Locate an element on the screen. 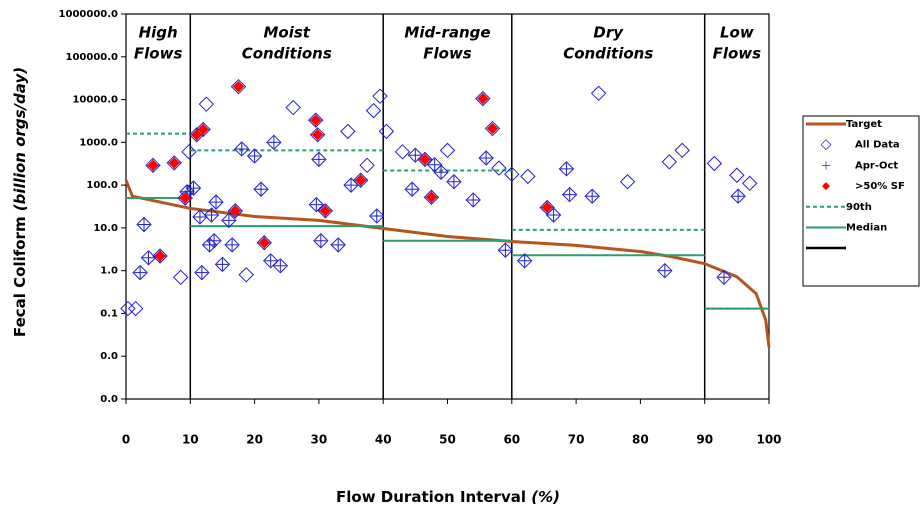 This screenshot has width=922, height=515. y-tick-label: 1000.0 is located at coordinates (98, 142).